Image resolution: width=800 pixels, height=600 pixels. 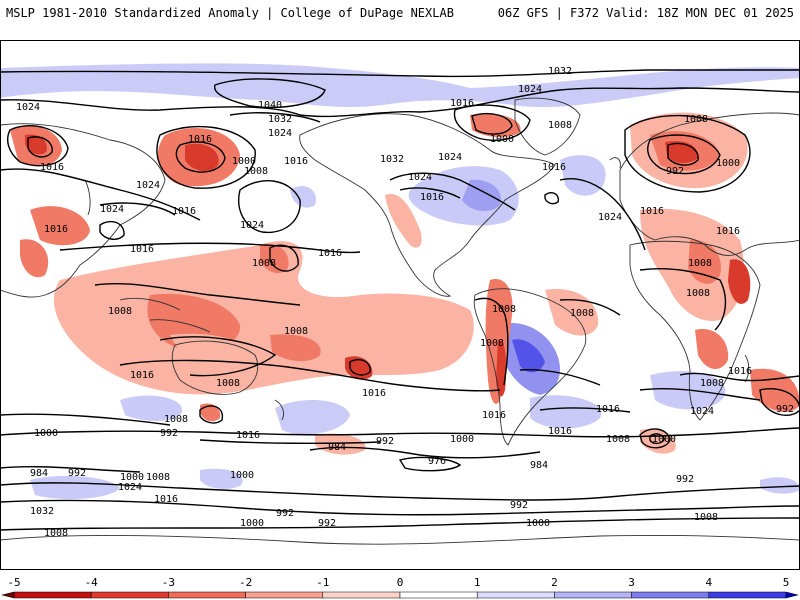 I want to click on greenland-outline, so click(x=547, y=126).